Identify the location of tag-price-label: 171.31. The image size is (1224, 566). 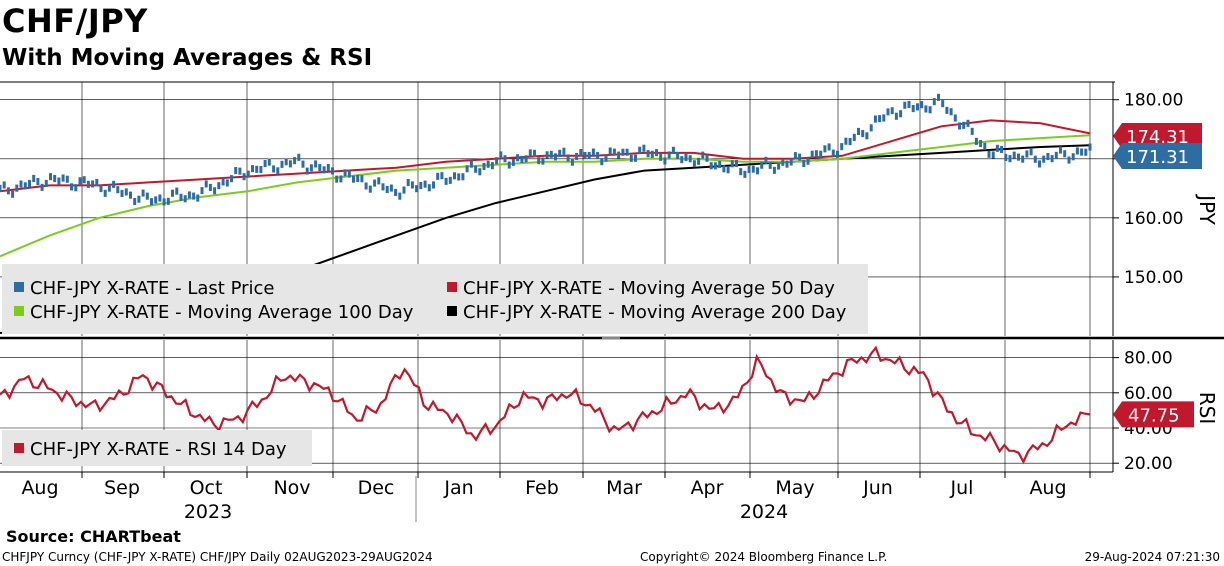
(1157, 157).